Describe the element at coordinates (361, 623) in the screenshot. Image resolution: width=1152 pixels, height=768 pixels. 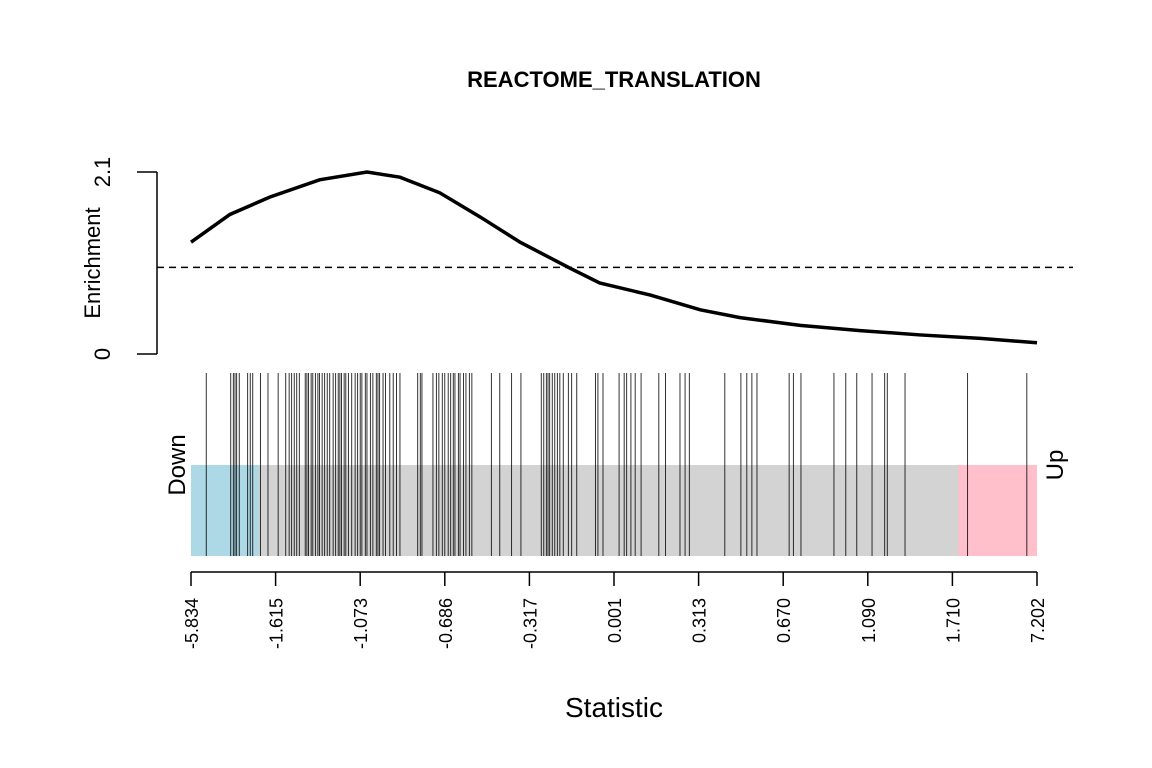
I see `x-tick-label: -1.073` at that location.